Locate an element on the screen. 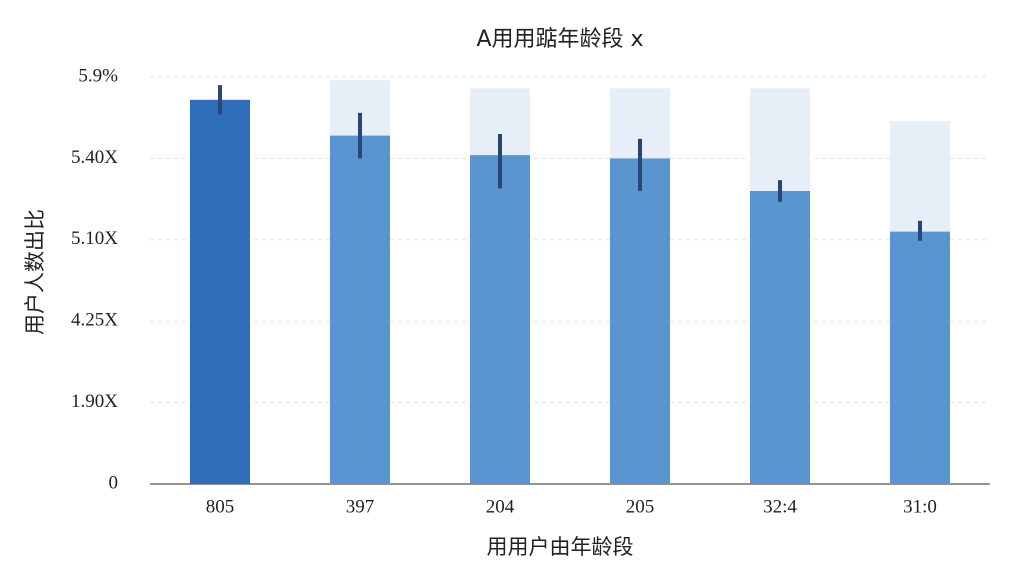  x-tick-label: 31:0 is located at coordinates (920, 506).